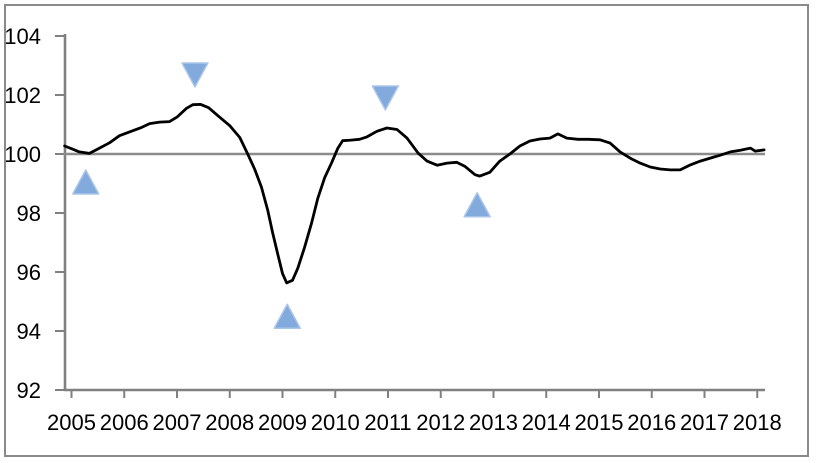 Image resolution: width=816 pixels, height=463 pixels. What do you see at coordinates (229, 422) in the screenshot?
I see `x-tick-label-2008: 2008` at bounding box center [229, 422].